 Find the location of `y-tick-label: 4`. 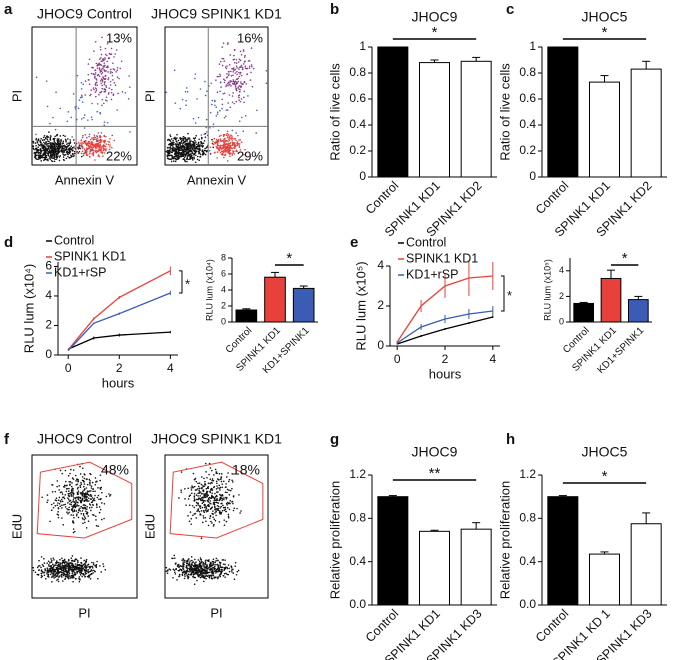

y-tick-label: 4 is located at coordinates (223, 289).